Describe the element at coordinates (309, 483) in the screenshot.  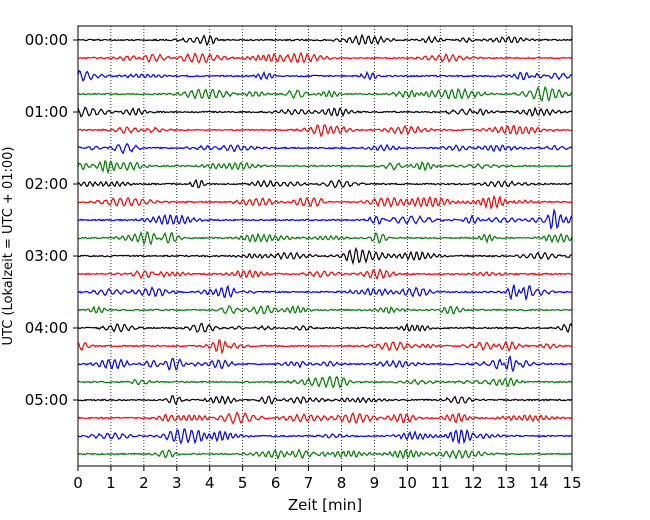
I see `x-tick-label: 7` at that location.